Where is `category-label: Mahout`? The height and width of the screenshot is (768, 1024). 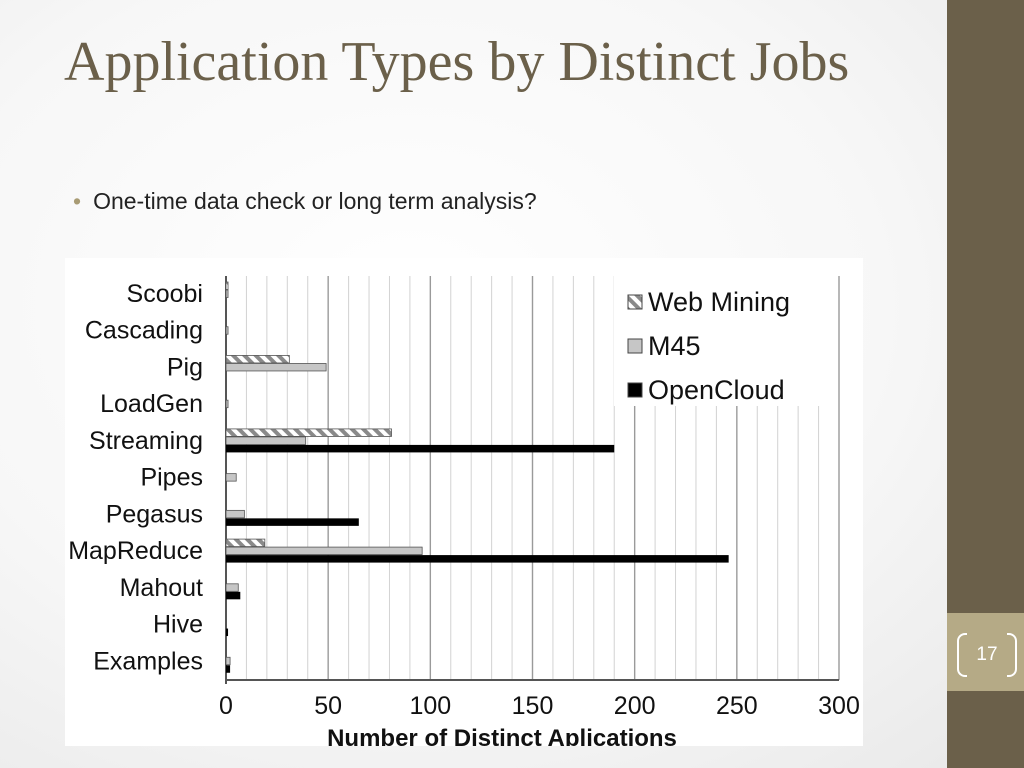 category-label: Mahout is located at coordinates (161, 588).